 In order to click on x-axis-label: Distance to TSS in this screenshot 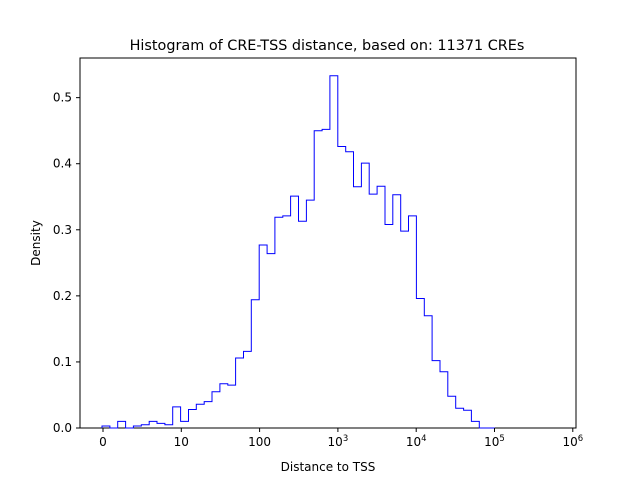, I will do `click(328, 467)`.